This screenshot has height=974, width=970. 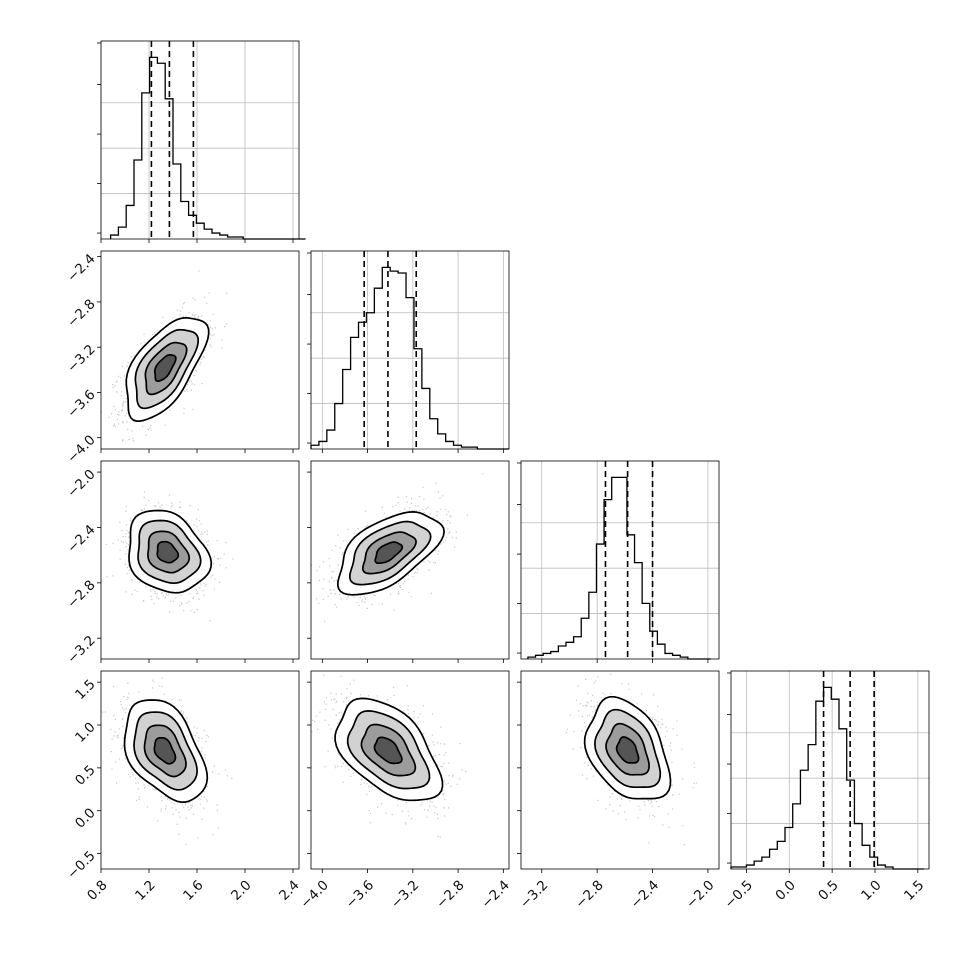 What do you see at coordinates (85, 732) in the screenshot?
I see `y-tick-label: 1.0` at bounding box center [85, 732].